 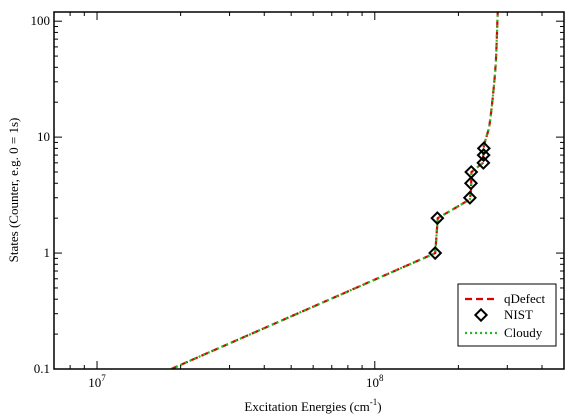 What do you see at coordinates (306, 406) in the screenshot?
I see `x-axis-title-main: Excitation Energies (cm` at bounding box center [306, 406].